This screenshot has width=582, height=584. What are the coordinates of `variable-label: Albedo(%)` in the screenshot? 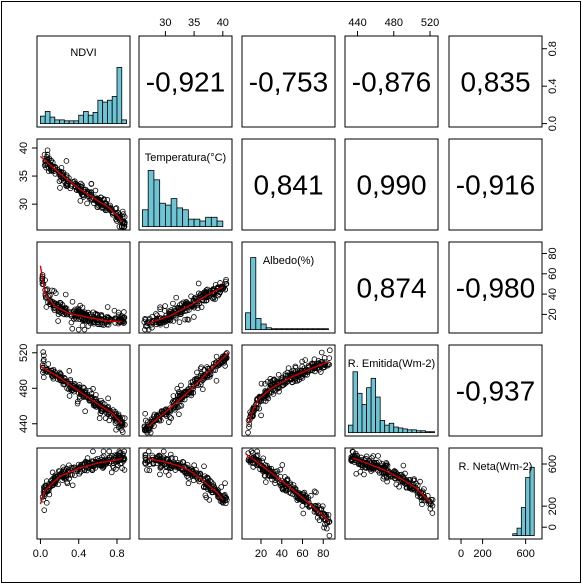 It's located at (288, 261).